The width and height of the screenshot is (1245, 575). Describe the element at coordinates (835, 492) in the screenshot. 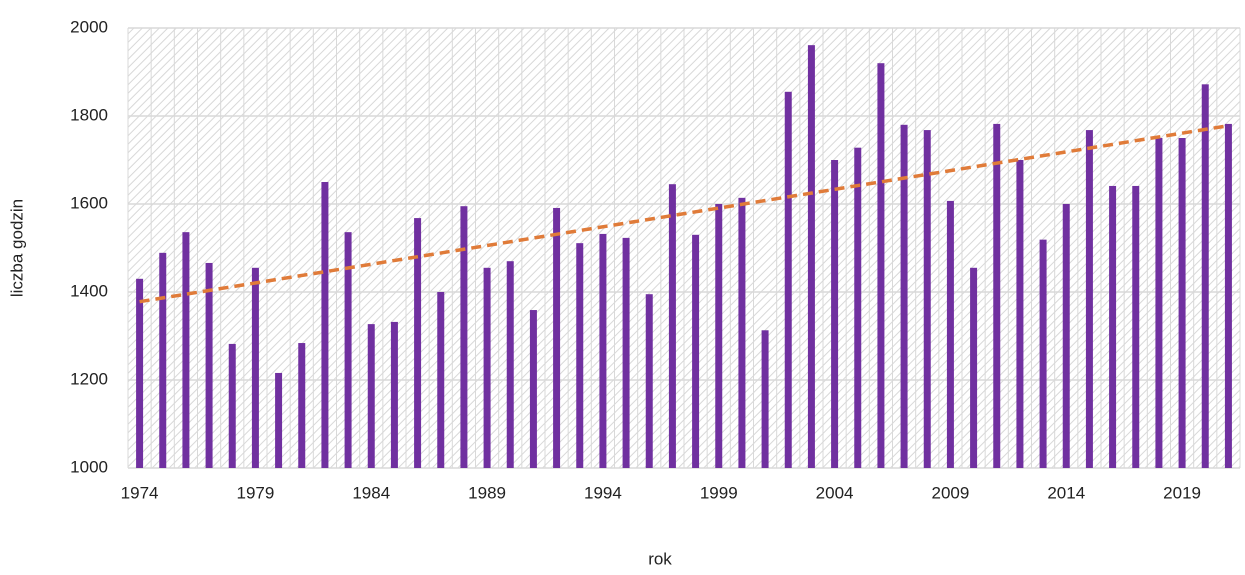

I see `x-tick-label: 2004` at that location.